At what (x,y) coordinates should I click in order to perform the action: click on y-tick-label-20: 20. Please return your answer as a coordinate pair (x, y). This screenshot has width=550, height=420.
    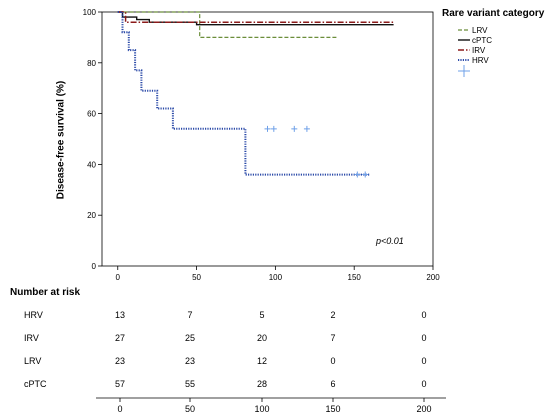
    Looking at the image, I should click on (91, 215).